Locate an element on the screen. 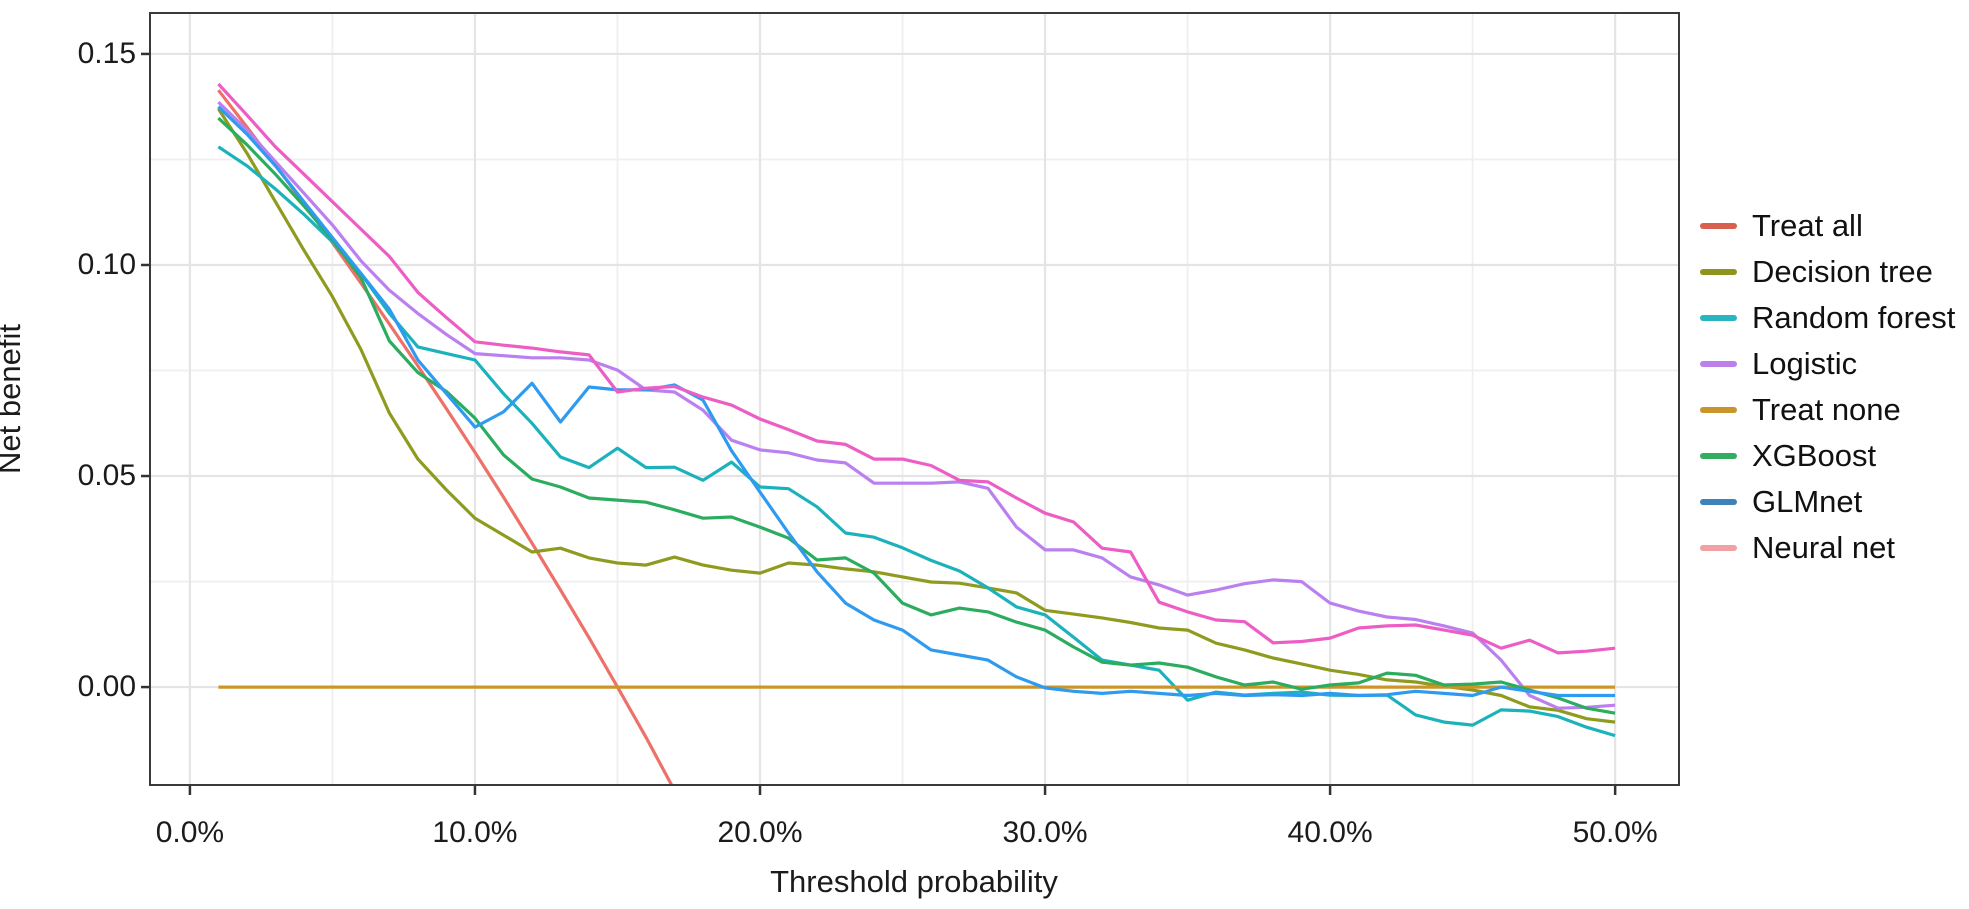 Image resolution: width=1969 pixels, height=909 pixels. y-tick-label: 0.00 is located at coordinates (106, 687).